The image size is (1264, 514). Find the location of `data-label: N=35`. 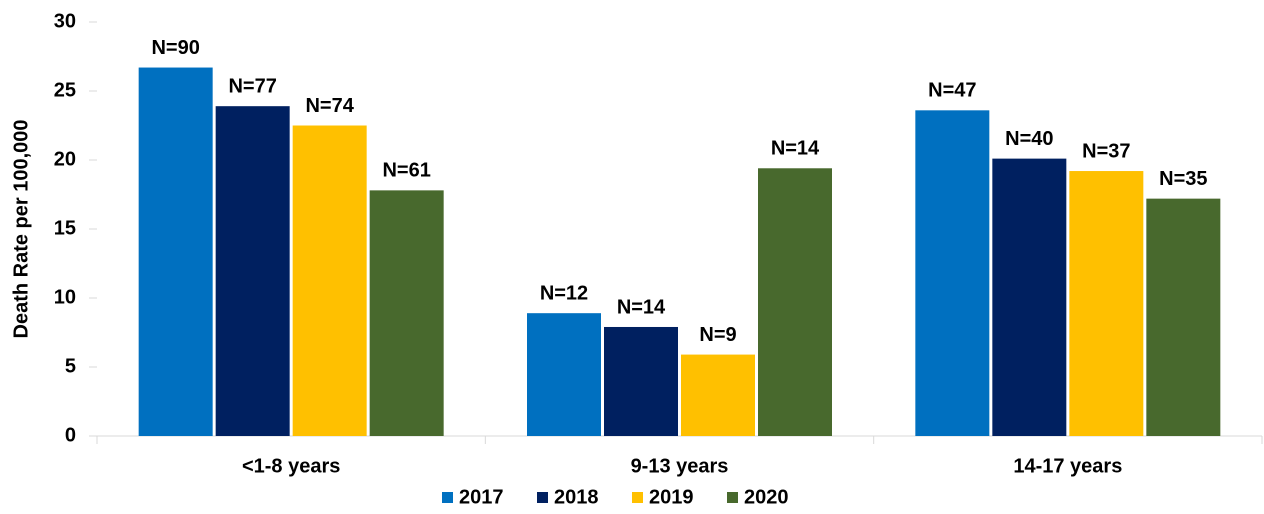

data-label: N=35 is located at coordinates (1183, 179).